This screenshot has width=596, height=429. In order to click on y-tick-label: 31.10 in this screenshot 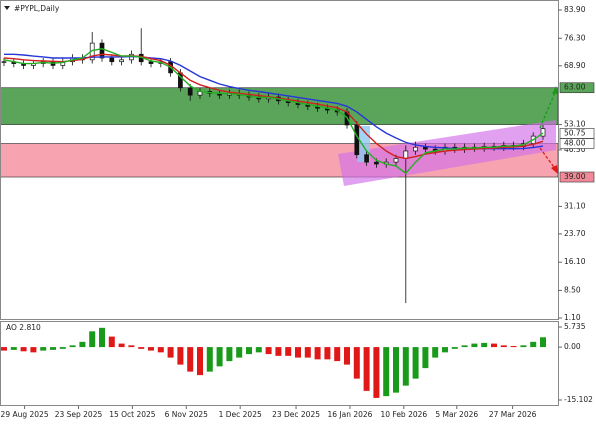, I will do `click(575, 205)`.